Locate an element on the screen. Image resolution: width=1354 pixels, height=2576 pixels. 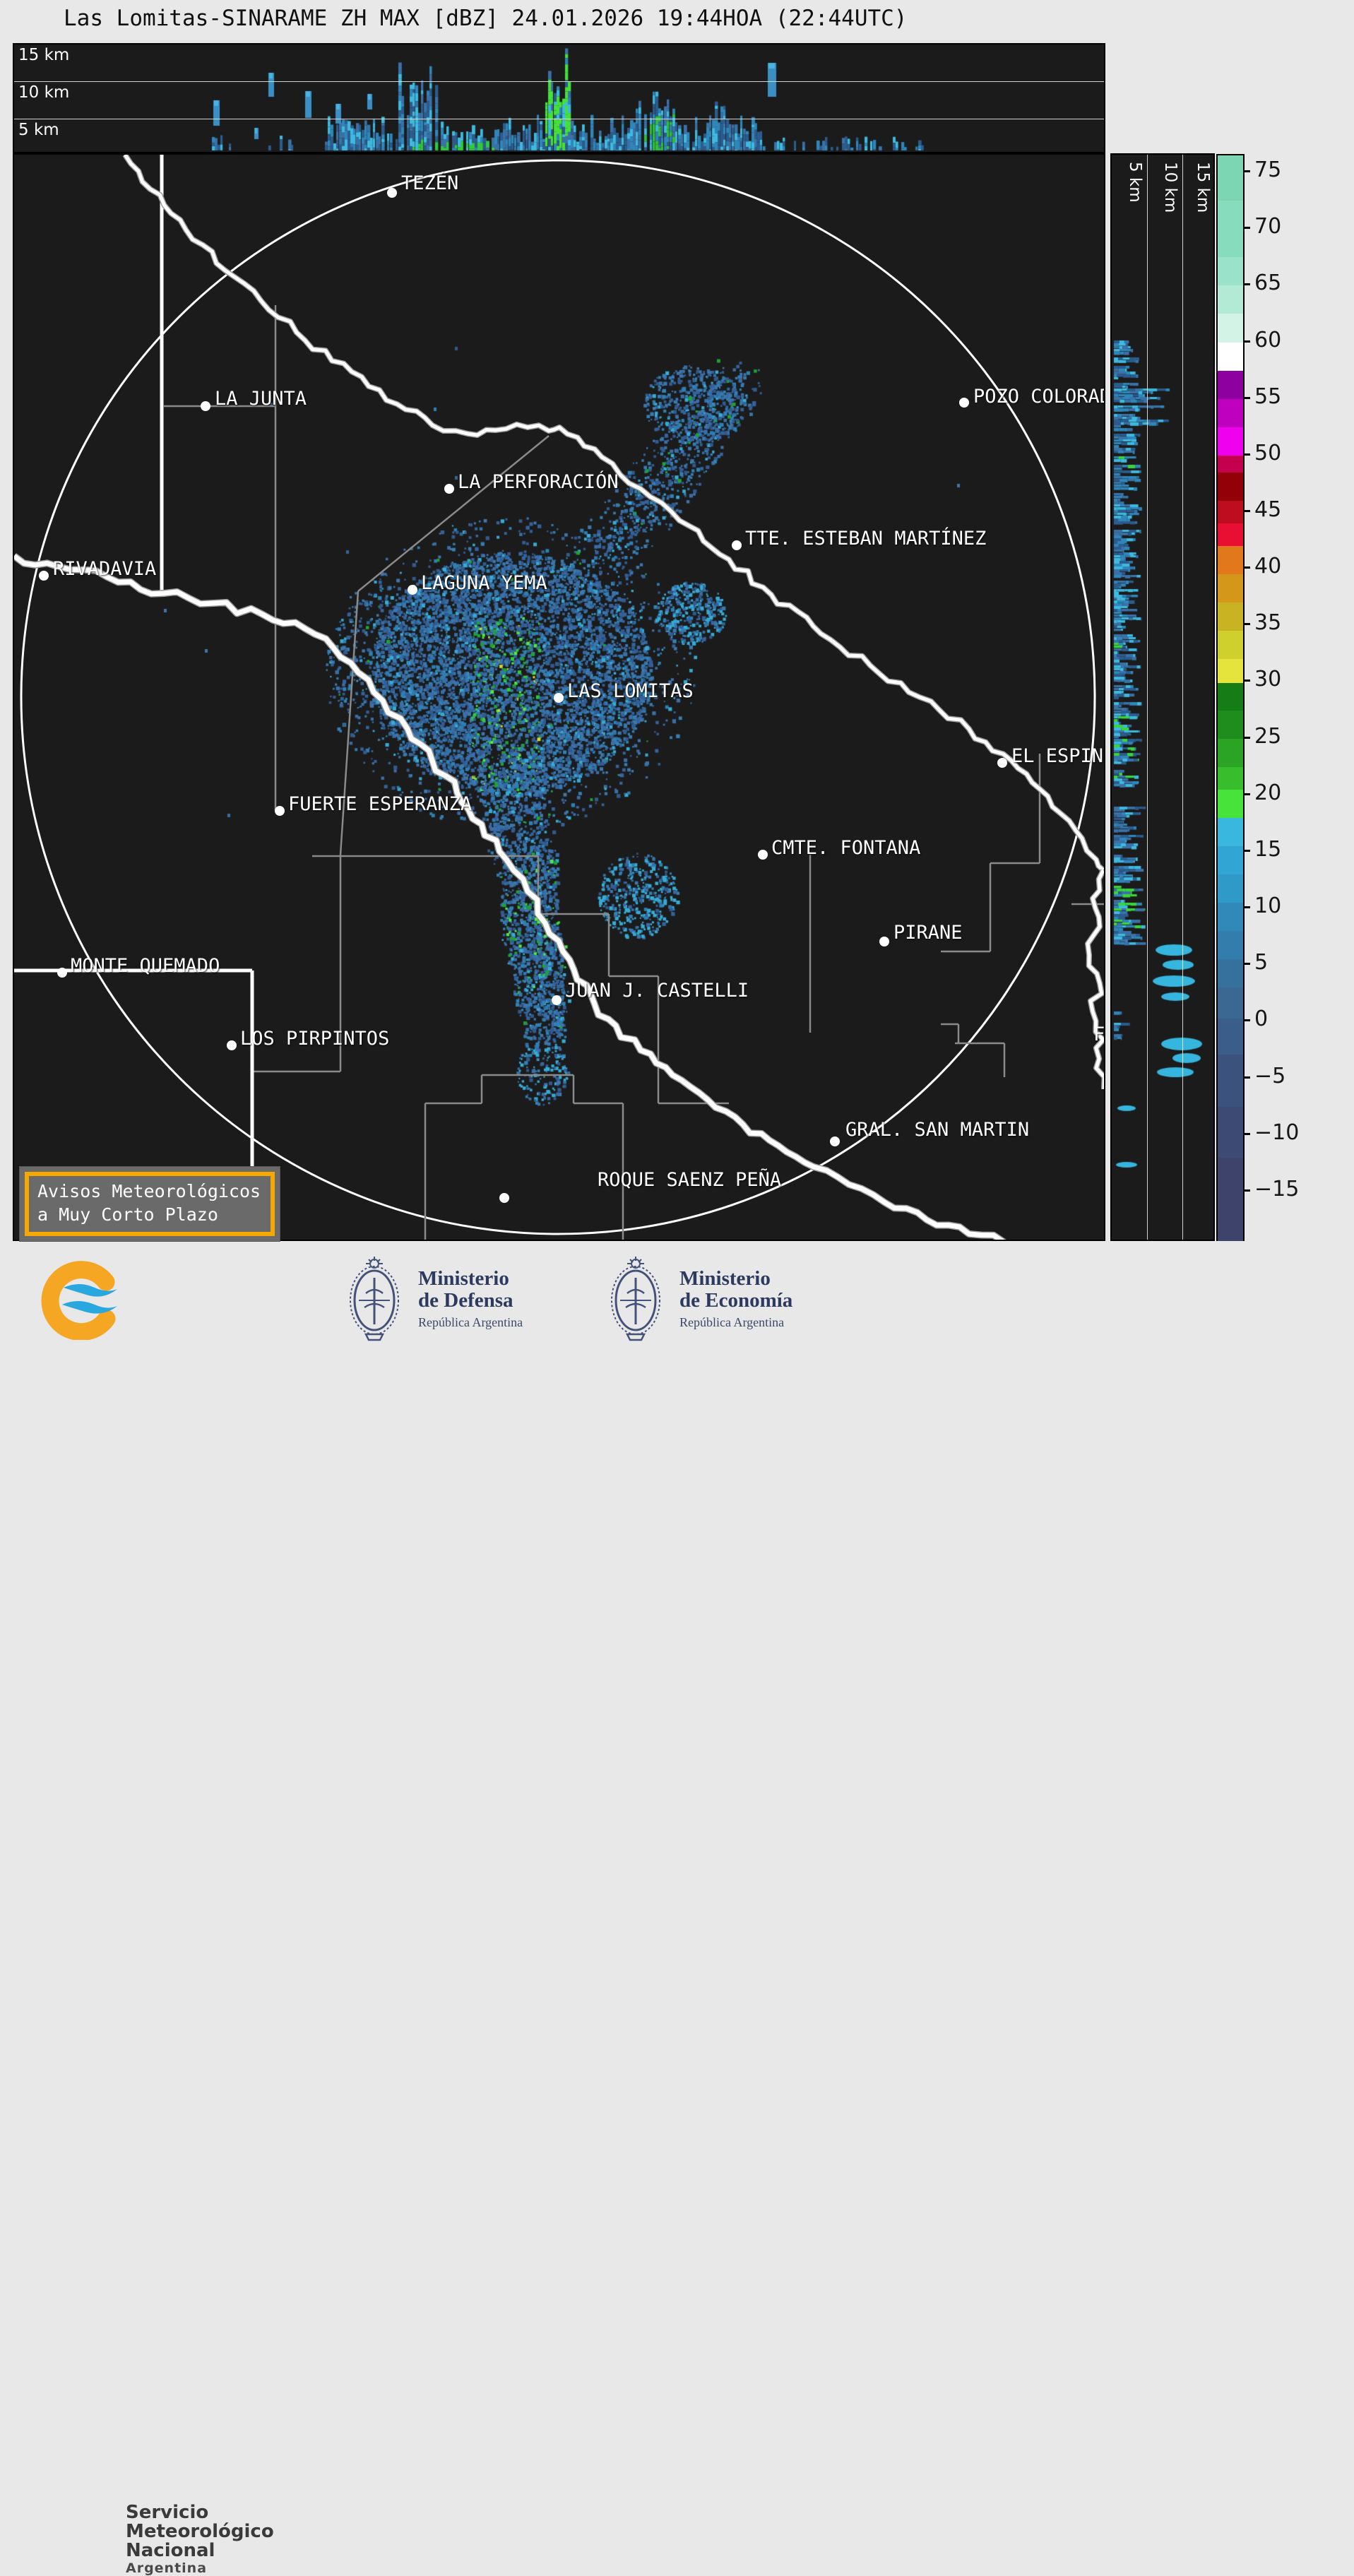
economia-line1: Ministerio is located at coordinates (725, 1278).